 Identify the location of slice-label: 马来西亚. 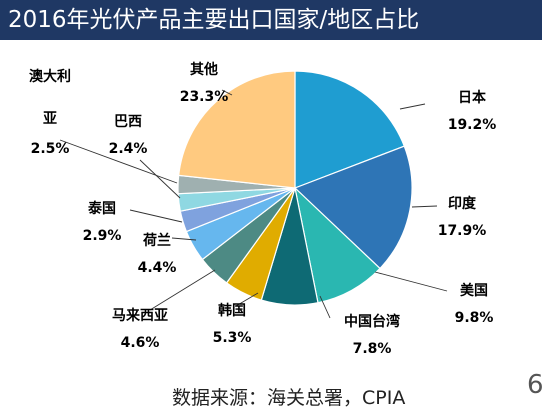
(140, 316).